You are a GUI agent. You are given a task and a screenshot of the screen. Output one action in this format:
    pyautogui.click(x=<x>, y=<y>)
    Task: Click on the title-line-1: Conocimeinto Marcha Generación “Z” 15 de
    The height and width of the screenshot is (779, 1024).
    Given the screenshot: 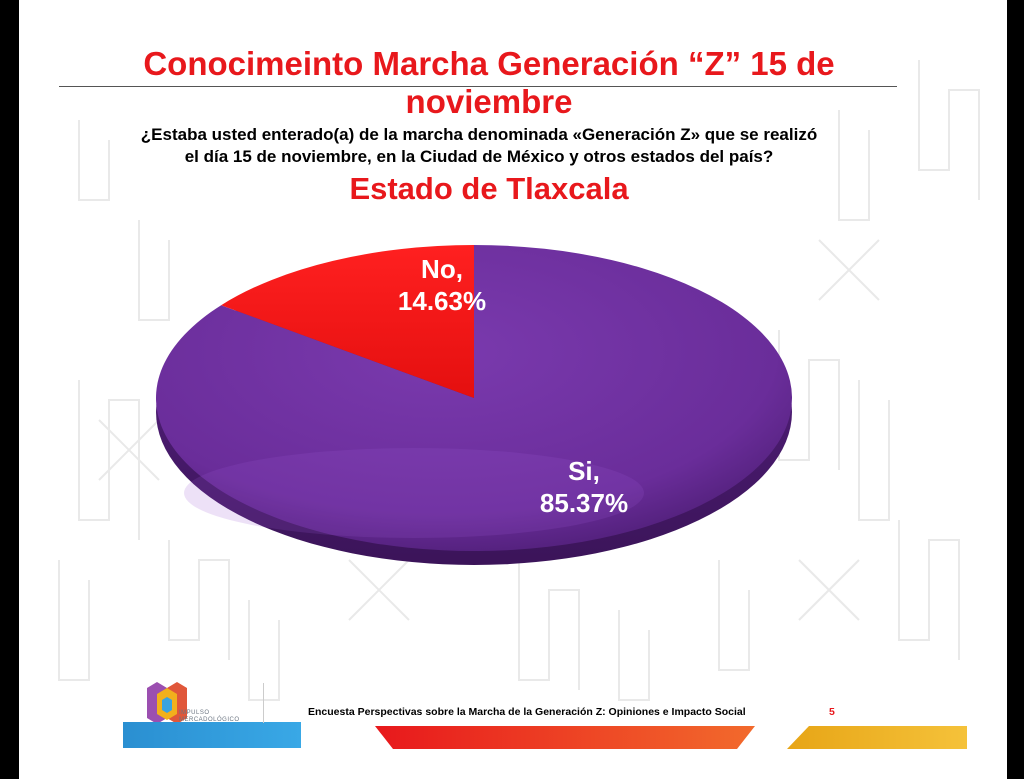 What is the action you would take?
    pyautogui.click(x=489, y=63)
    